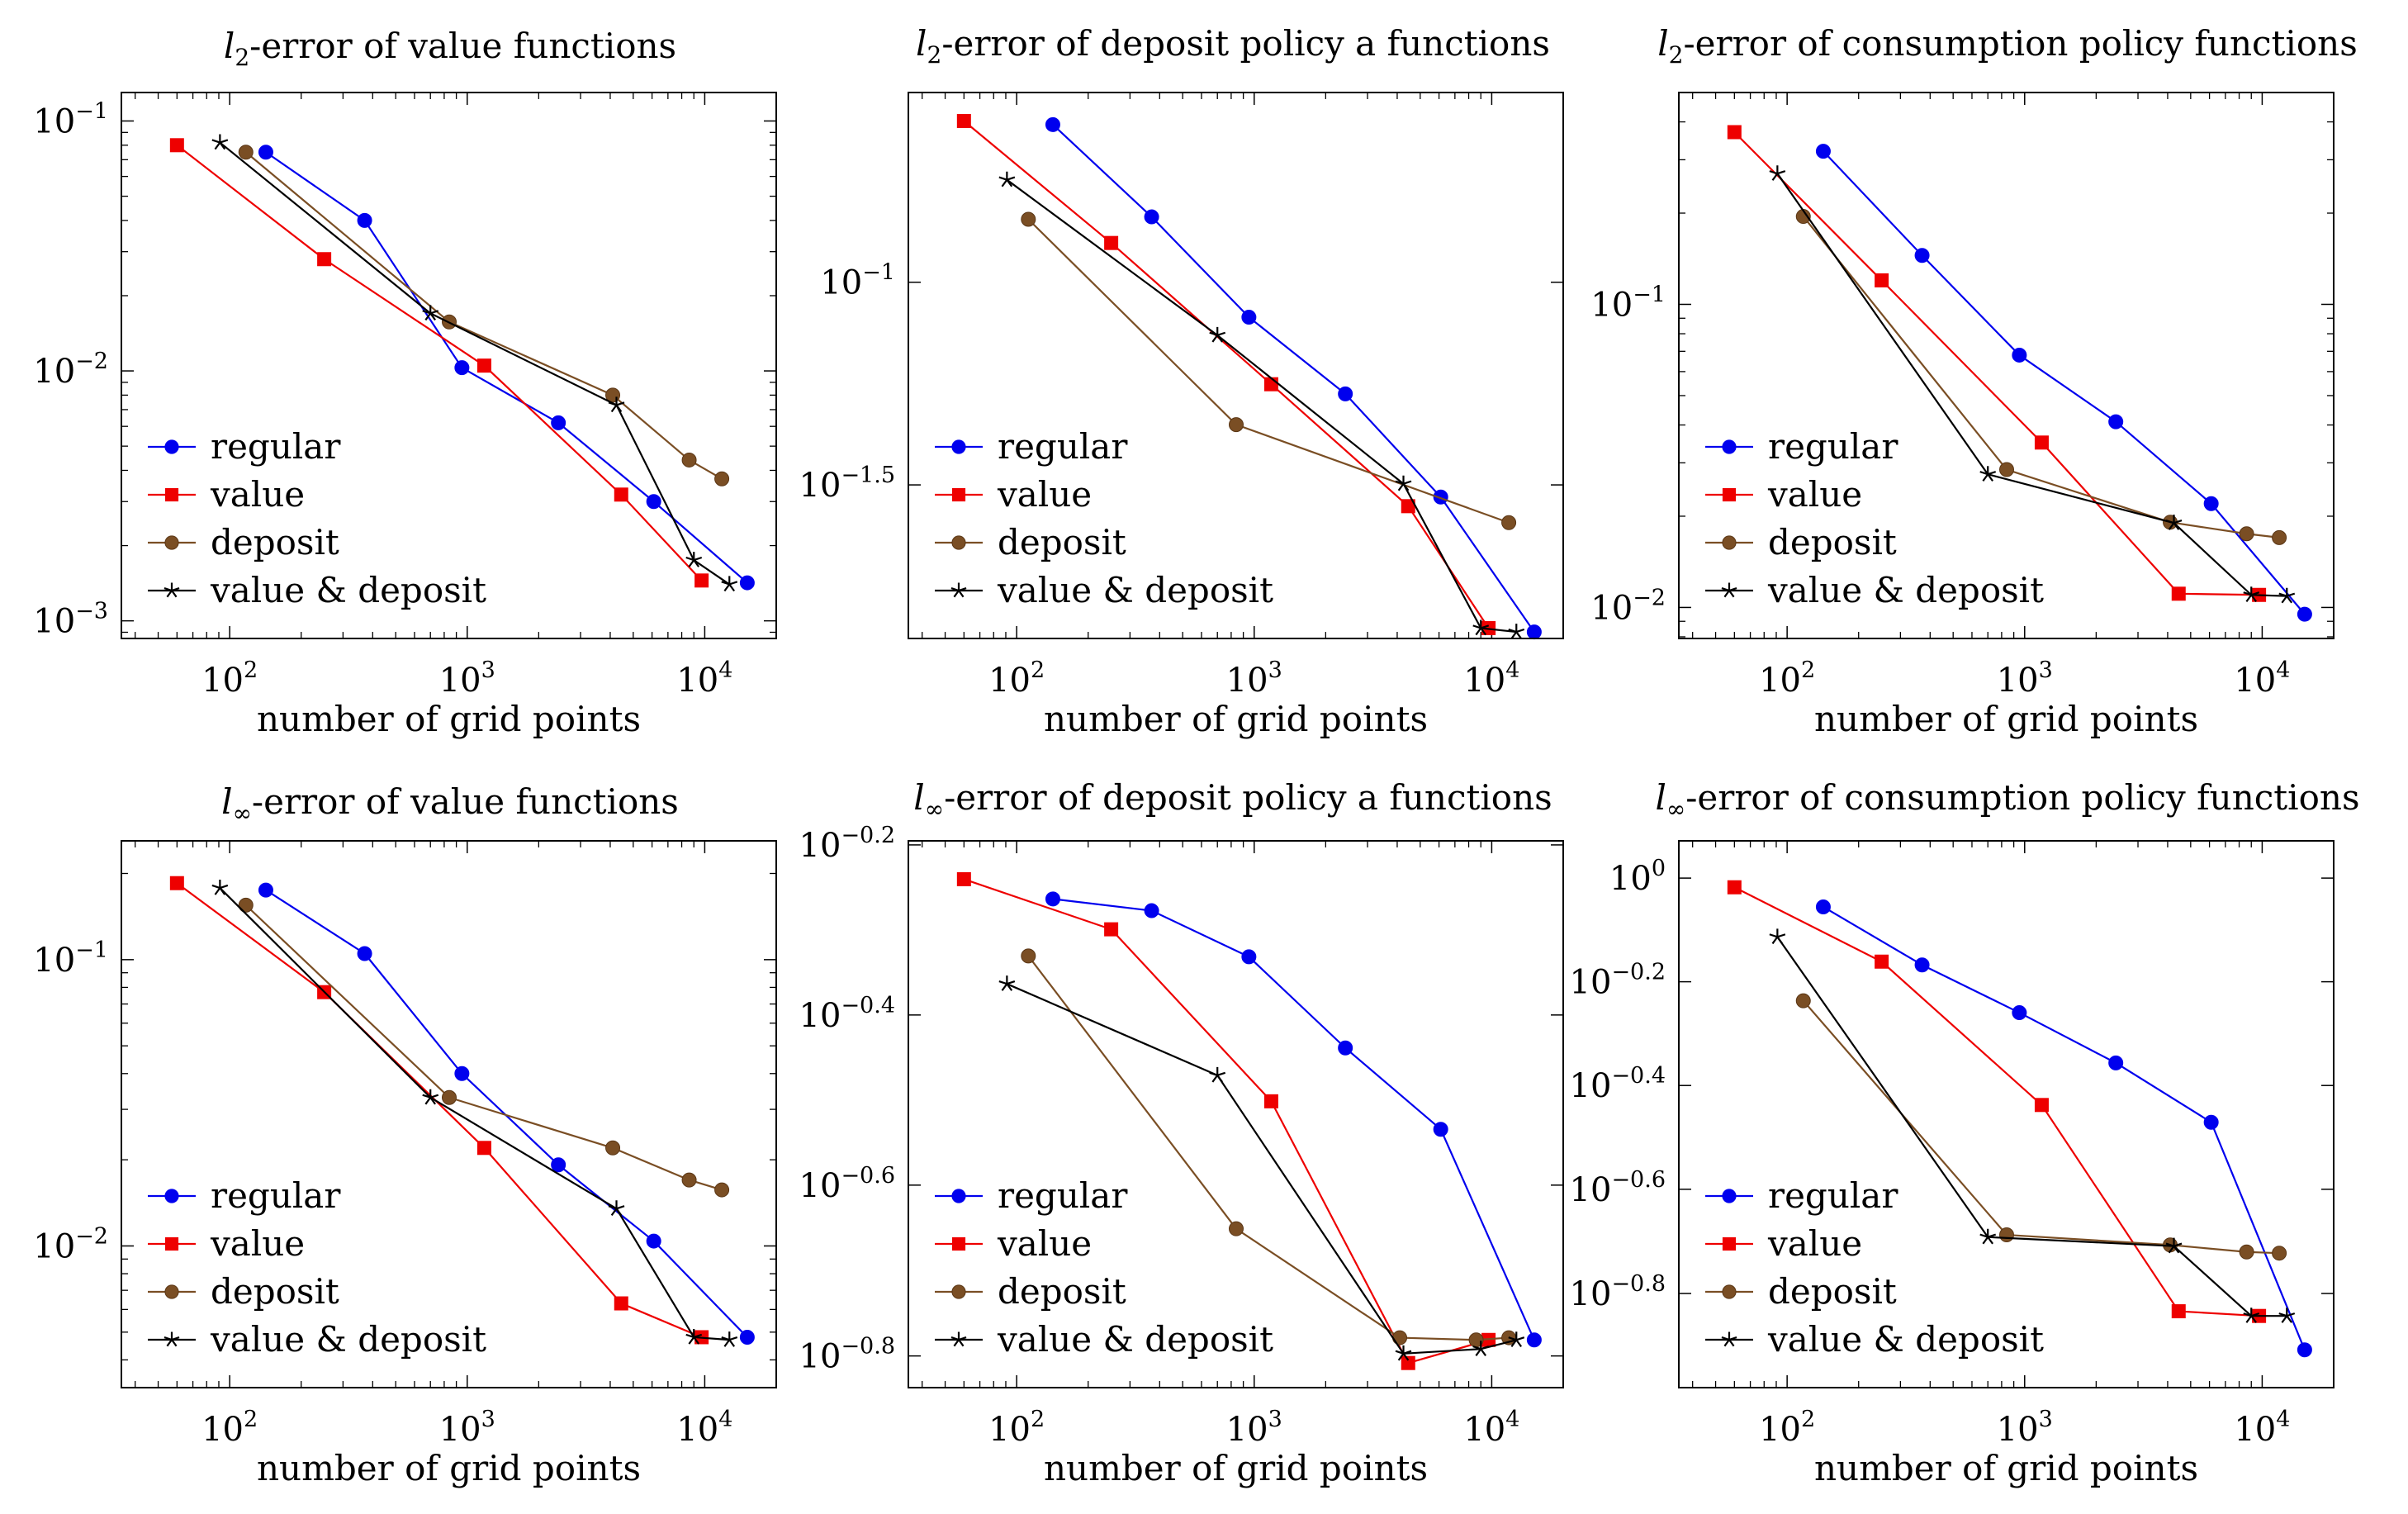  What do you see at coordinates (1662, 43) in the screenshot?
I see `title-prefix: l` at bounding box center [1662, 43].